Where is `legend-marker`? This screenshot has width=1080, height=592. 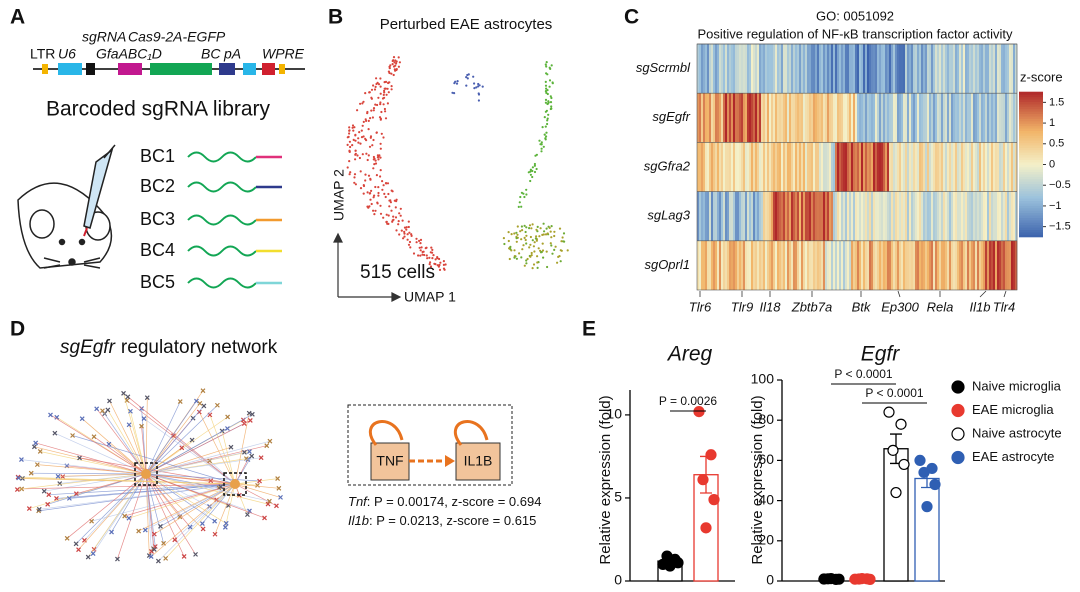
legend-marker is located at coordinates (958, 387).